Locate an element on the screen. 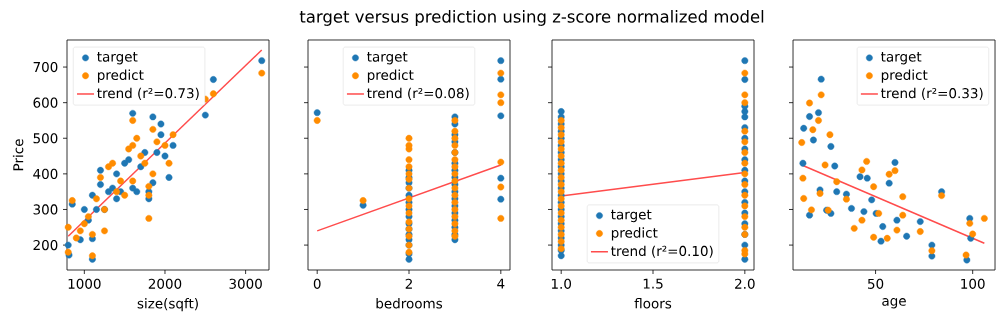 Image resolution: width=1005 pixels, height=324 pixels. x-tick-label: 1.5 is located at coordinates (653, 283).